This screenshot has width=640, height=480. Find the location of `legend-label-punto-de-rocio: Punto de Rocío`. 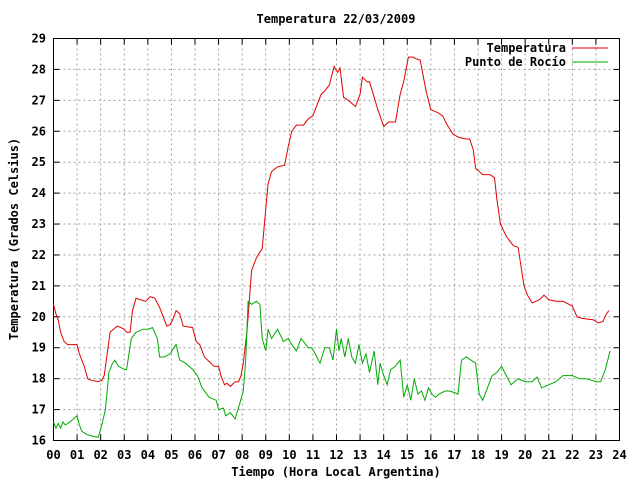

legend-label-punto-de-rocio: Punto de Rocío is located at coordinates (515, 62).